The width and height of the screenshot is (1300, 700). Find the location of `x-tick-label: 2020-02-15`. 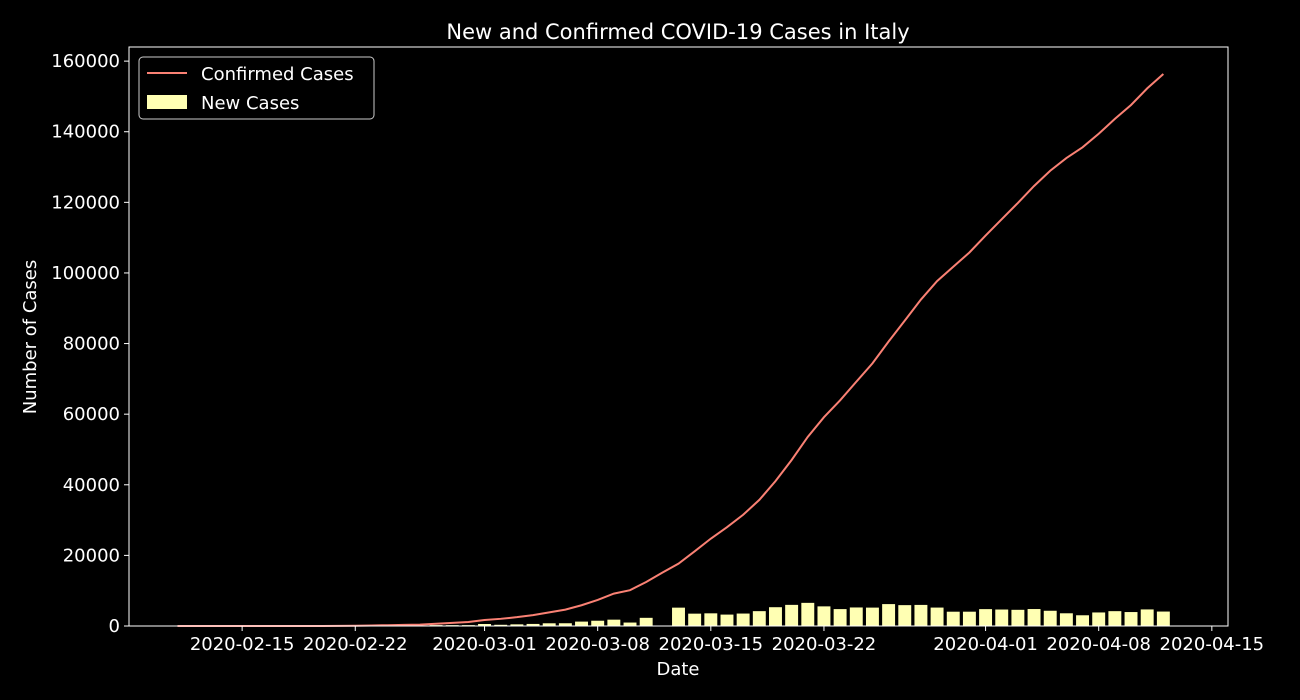

x-tick-label: 2020-02-15 is located at coordinates (242, 644).